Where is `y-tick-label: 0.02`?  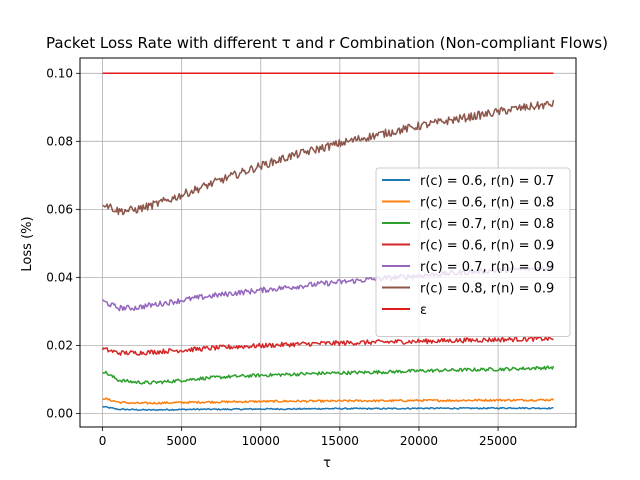 y-tick-label: 0.02 is located at coordinates (59, 345).